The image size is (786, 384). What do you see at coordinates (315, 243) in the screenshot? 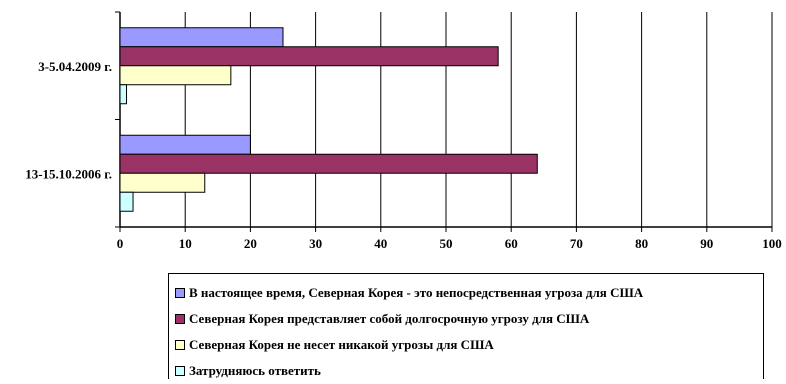
I see `x-tick-label-30: 30` at bounding box center [315, 243].